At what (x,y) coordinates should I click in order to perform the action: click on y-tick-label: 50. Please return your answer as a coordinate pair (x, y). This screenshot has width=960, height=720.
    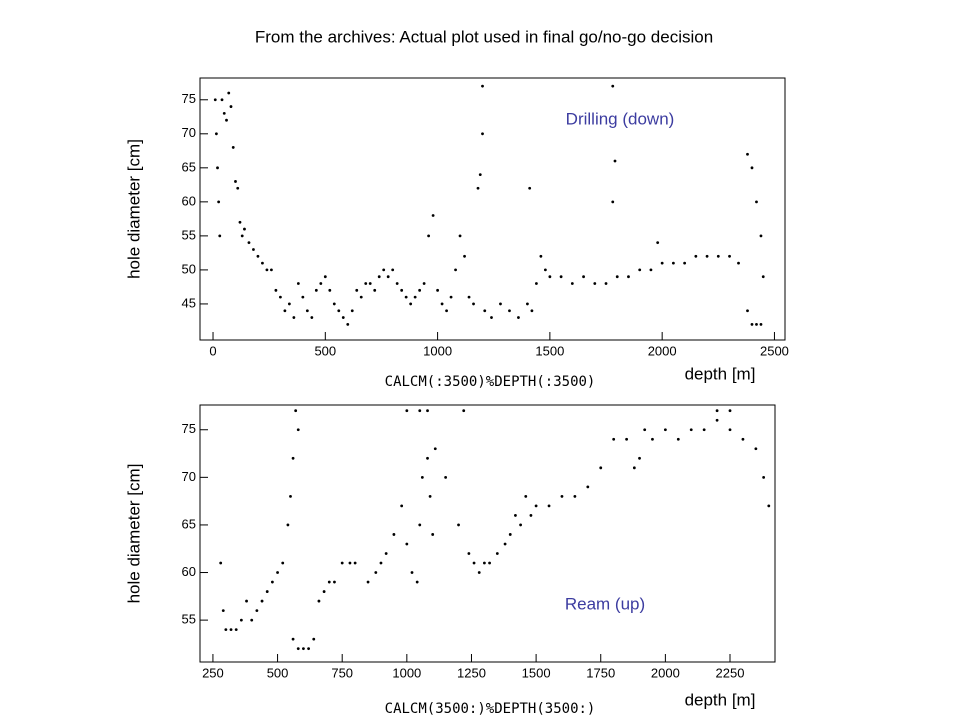
    Looking at the image, I should click on (189, 268).